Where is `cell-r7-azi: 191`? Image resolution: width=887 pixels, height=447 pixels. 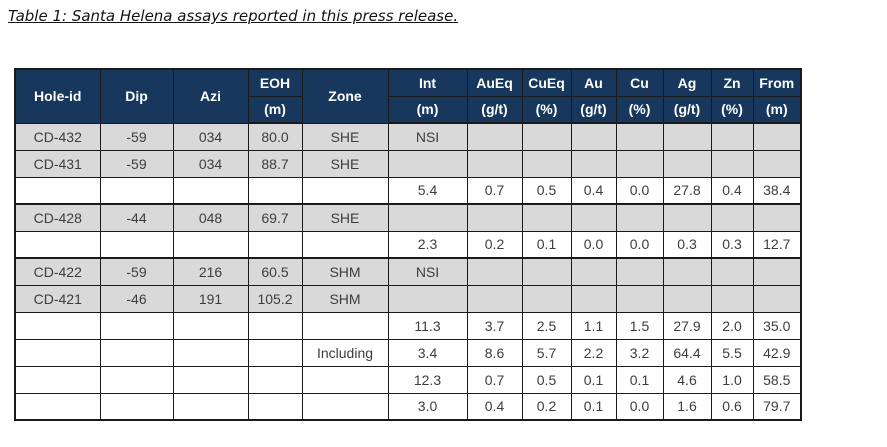
cell-r7-azi: 191 is located at coordinates (210, 298).